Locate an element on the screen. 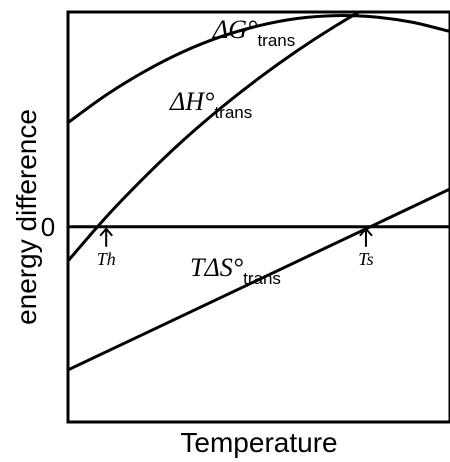  marker-label: Ts is located at coordinates (365, 259).